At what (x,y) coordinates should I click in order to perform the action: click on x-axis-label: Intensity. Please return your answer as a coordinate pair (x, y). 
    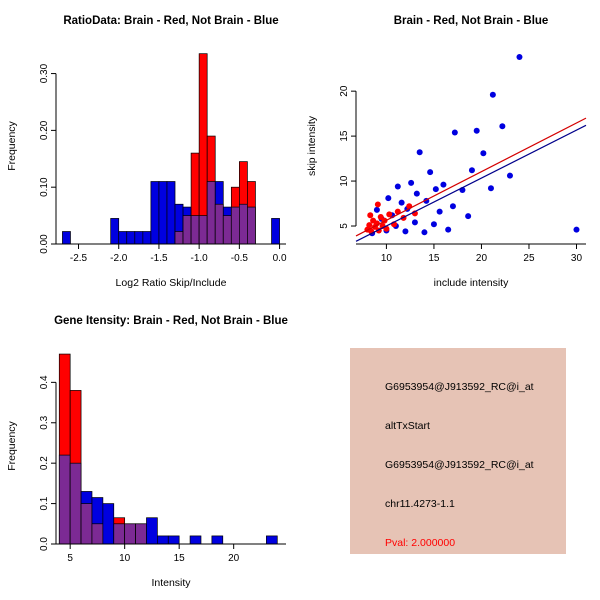
    Looking at the image, I should click on (171, 583).